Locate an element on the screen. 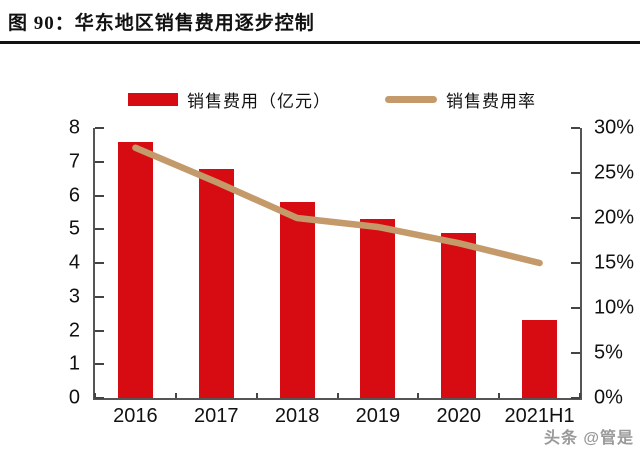 Image resolution: width=640 pixels, height=455 pixels. left-axis-label: 7 is located at coordinates (74, 161).